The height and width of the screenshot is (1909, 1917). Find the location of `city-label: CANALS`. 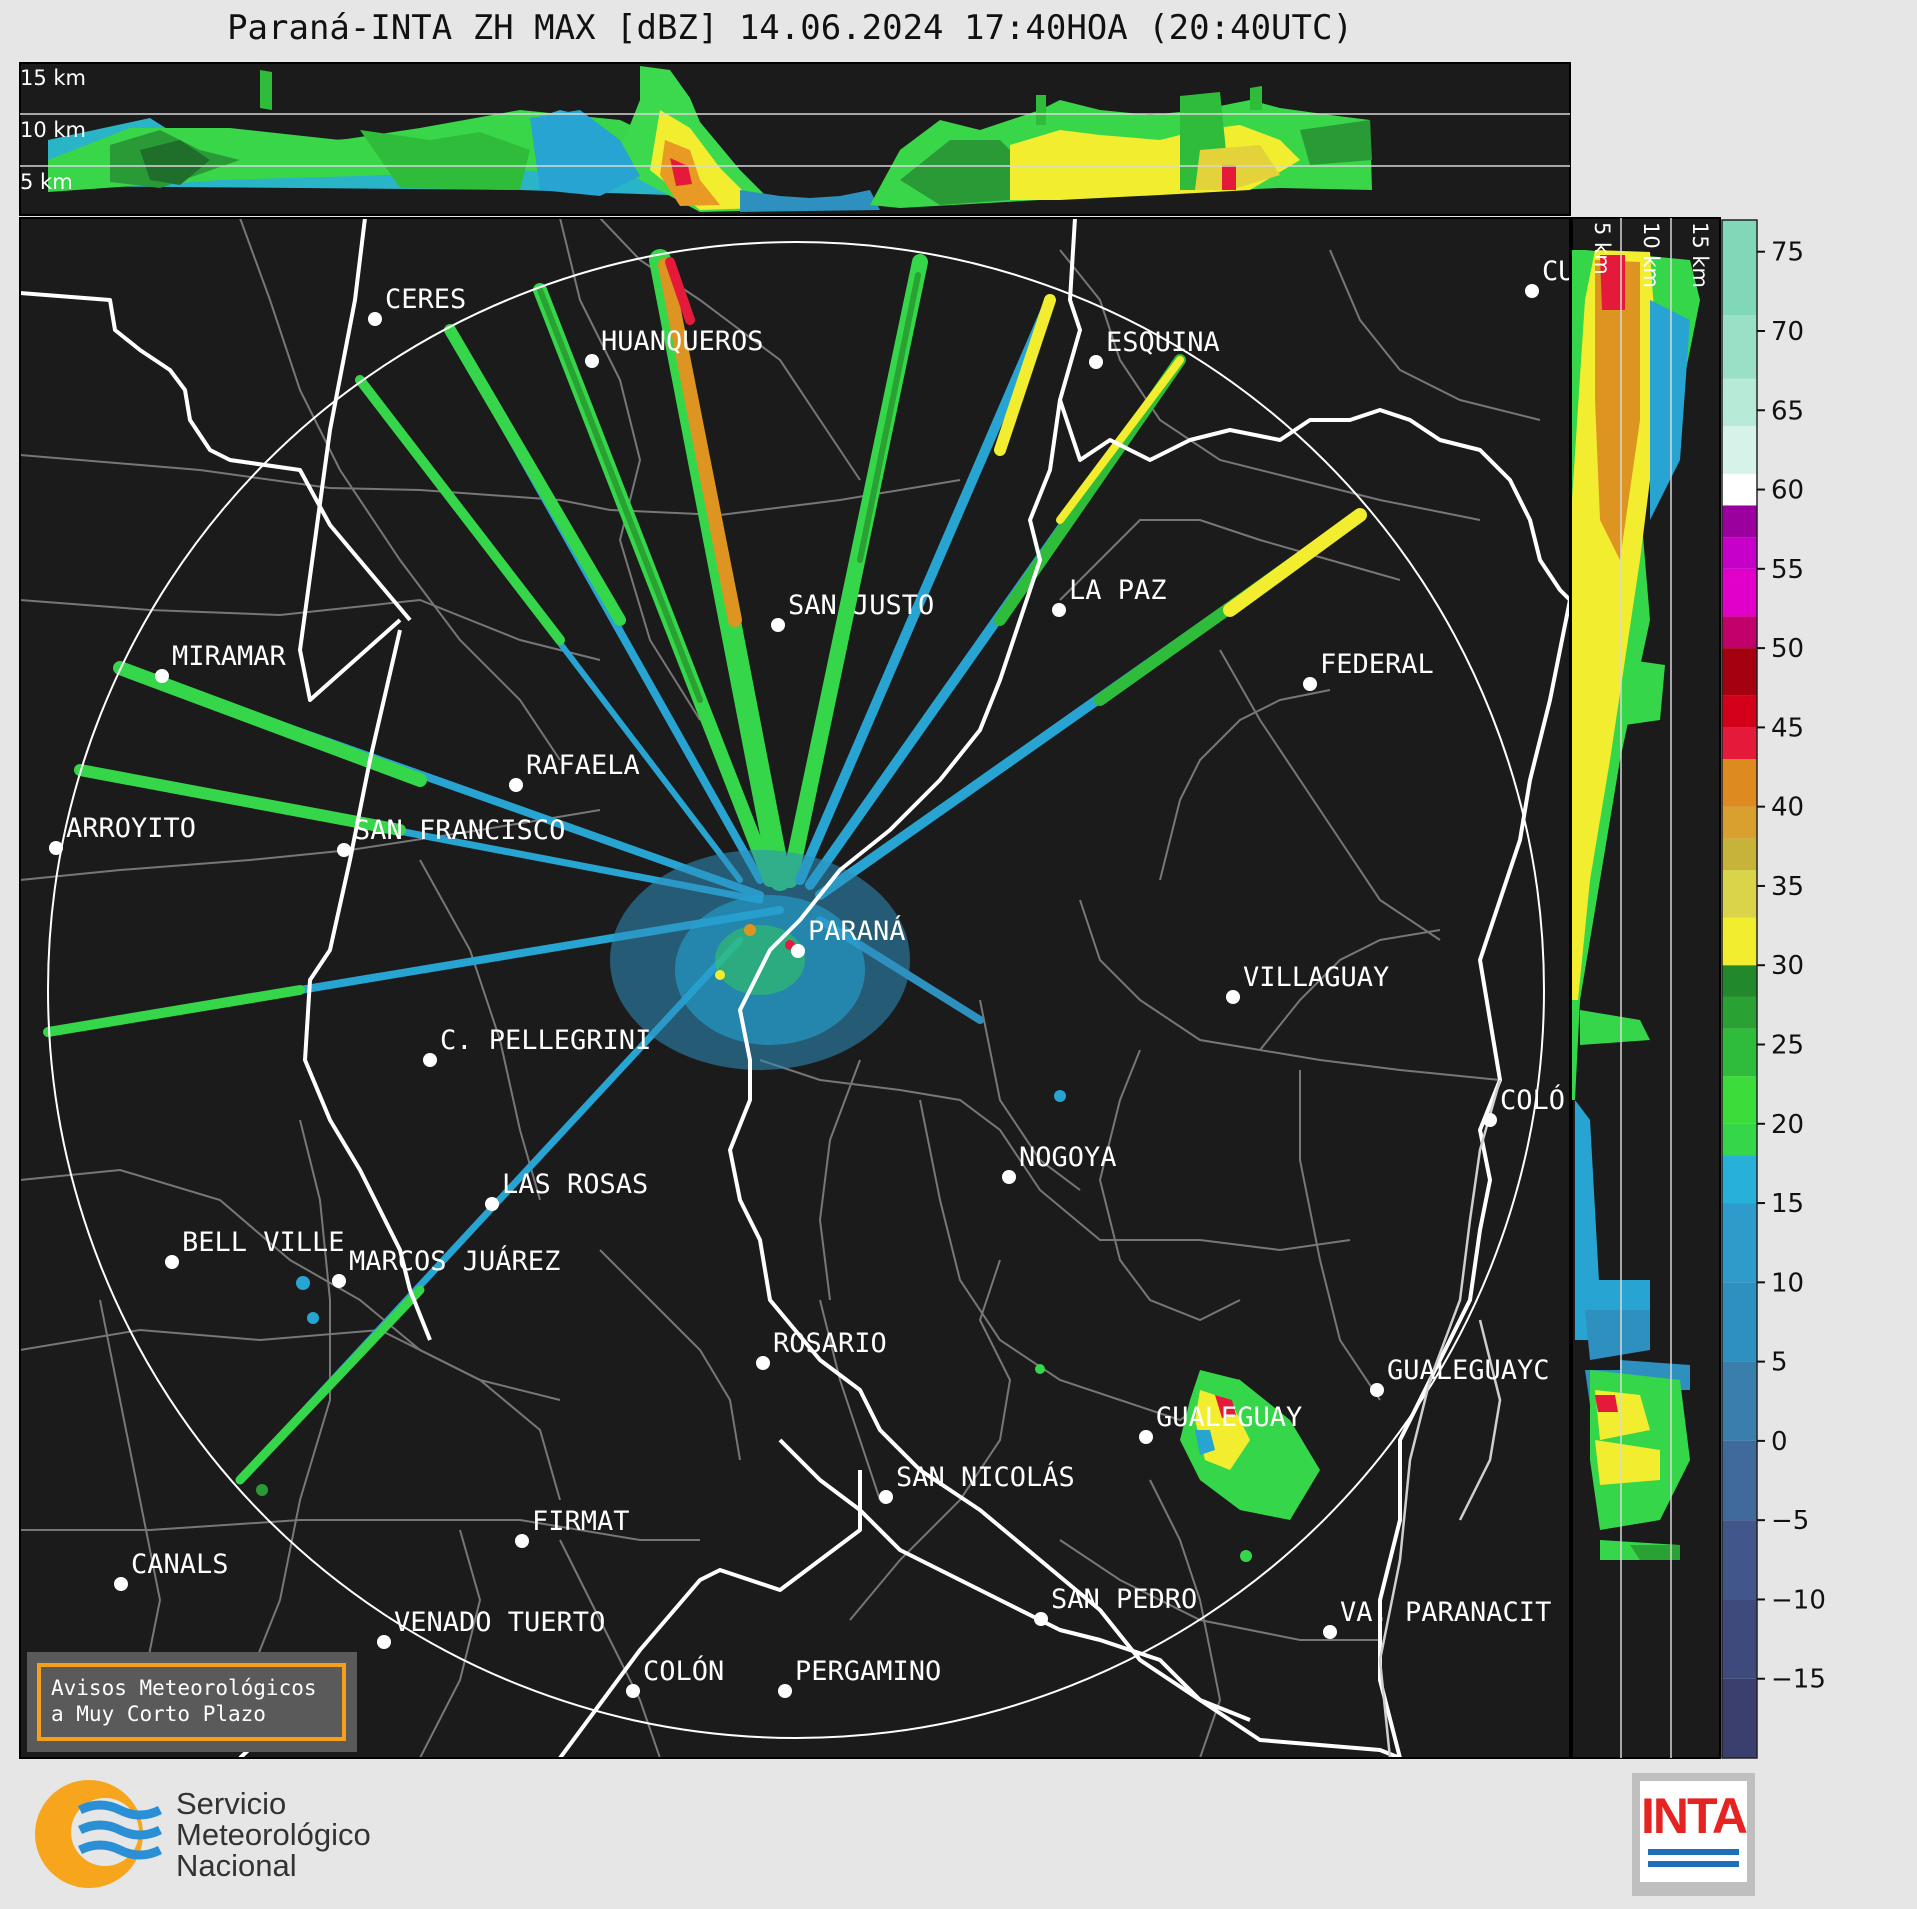

city-label: CANALS is located at coordinates (180, 1564).